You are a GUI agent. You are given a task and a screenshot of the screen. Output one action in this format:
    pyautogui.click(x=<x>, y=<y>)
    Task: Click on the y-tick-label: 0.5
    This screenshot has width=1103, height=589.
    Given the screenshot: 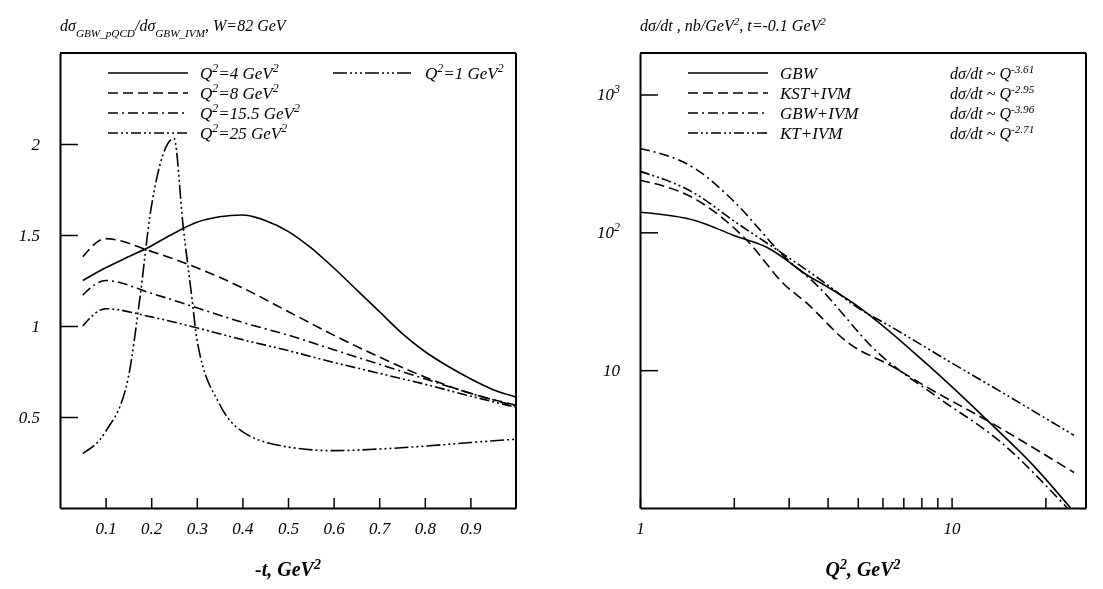 What is the action you would take?
    pyautogui.click(x=29, y=417)
    